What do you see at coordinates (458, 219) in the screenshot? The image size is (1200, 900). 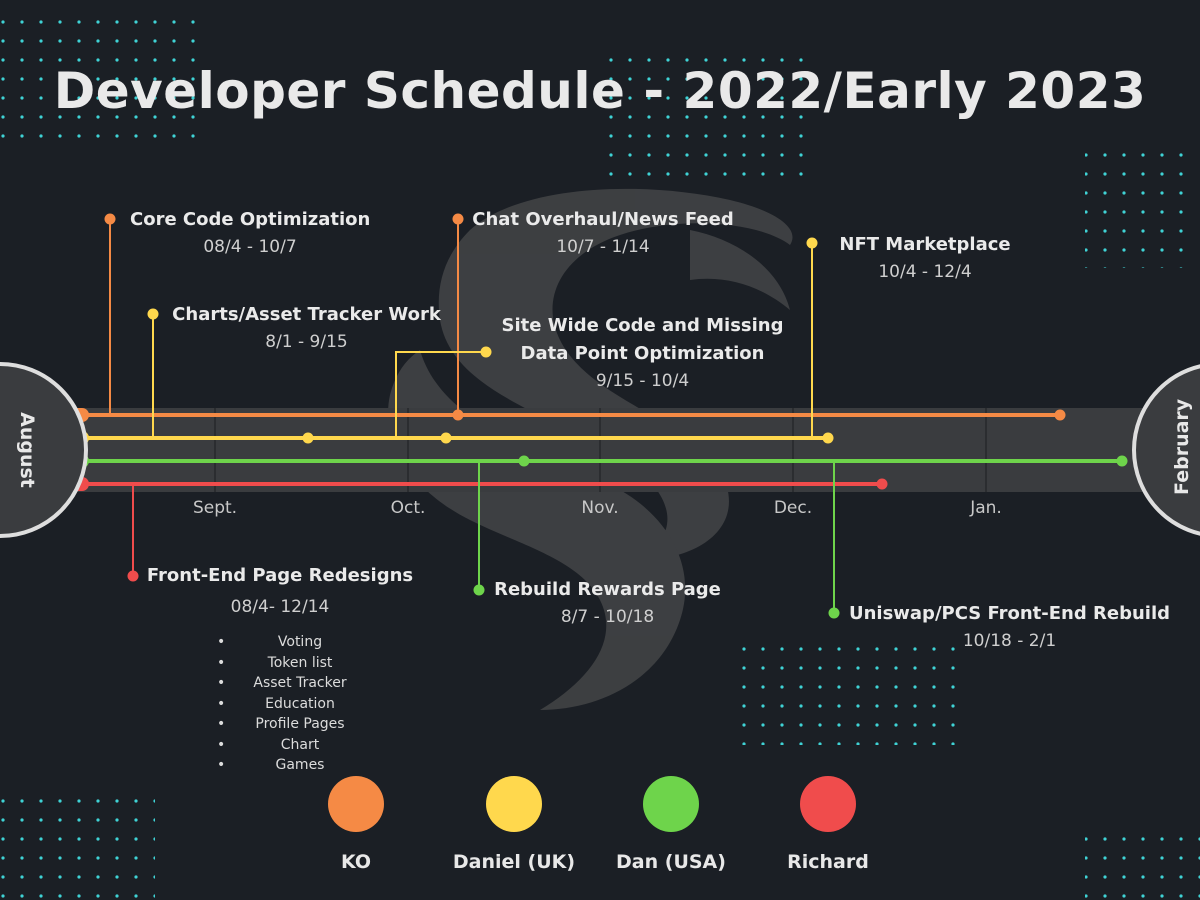 I see `marker-chat` at bounding box center [458, 219].